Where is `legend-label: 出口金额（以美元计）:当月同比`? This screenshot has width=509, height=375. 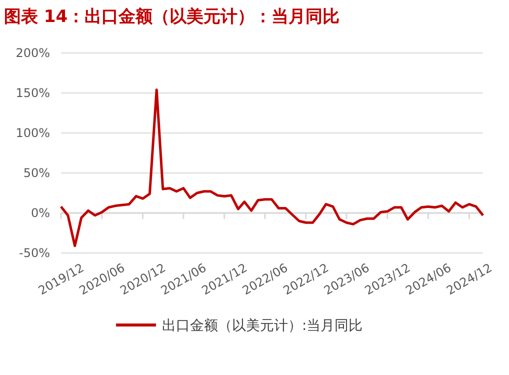 legend-label: 出口金额（以美元计）:当月同比 is located at coordinates (262, 326).